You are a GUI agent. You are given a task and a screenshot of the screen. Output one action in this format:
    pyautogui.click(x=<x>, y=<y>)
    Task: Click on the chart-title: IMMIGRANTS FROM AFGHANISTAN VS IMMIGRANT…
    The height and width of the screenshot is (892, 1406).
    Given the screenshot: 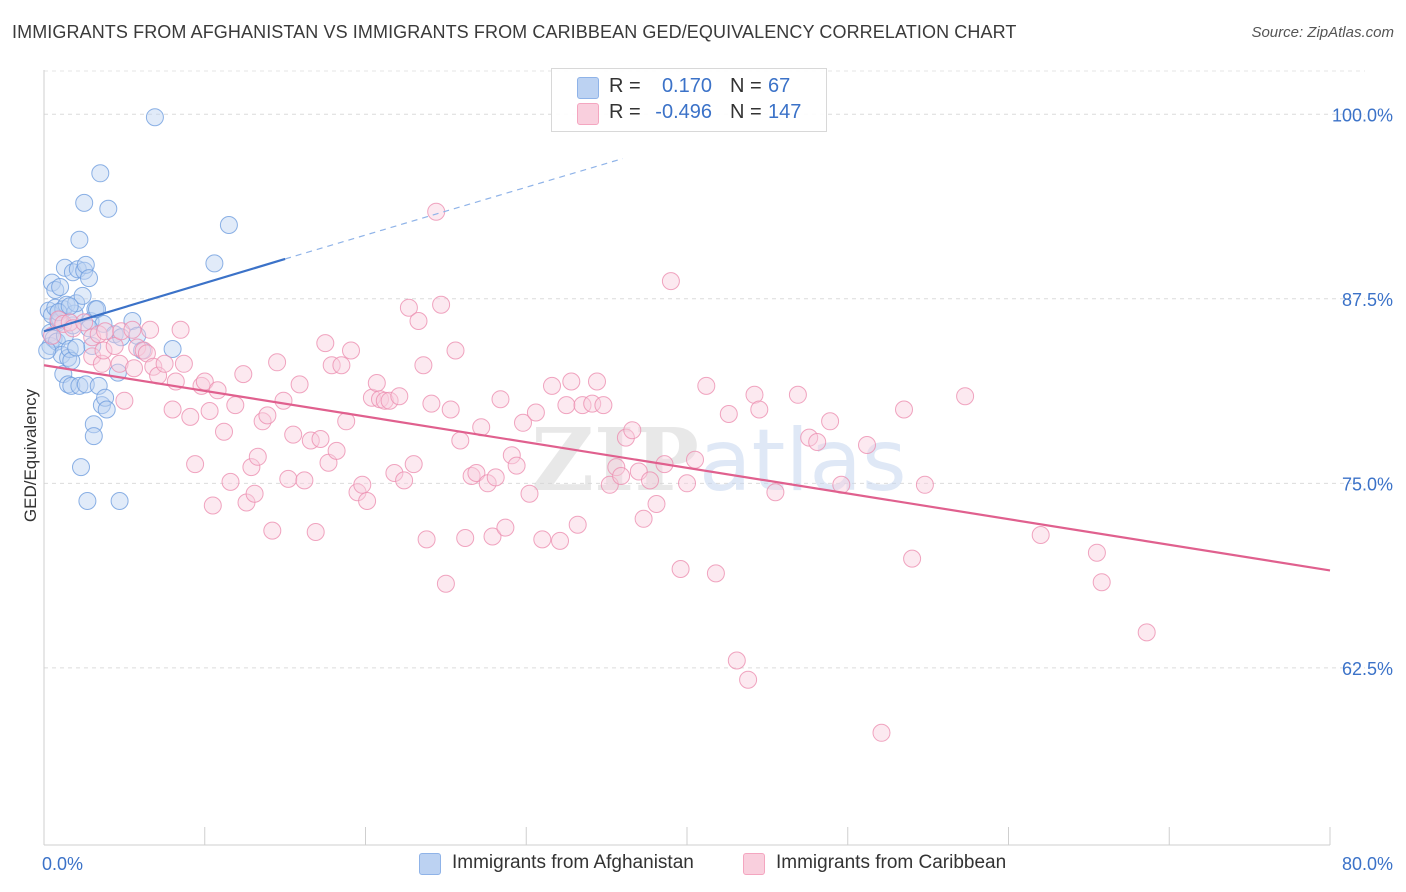 What is the action you would take?
    pyautogui.click(x=514, y=32)
    